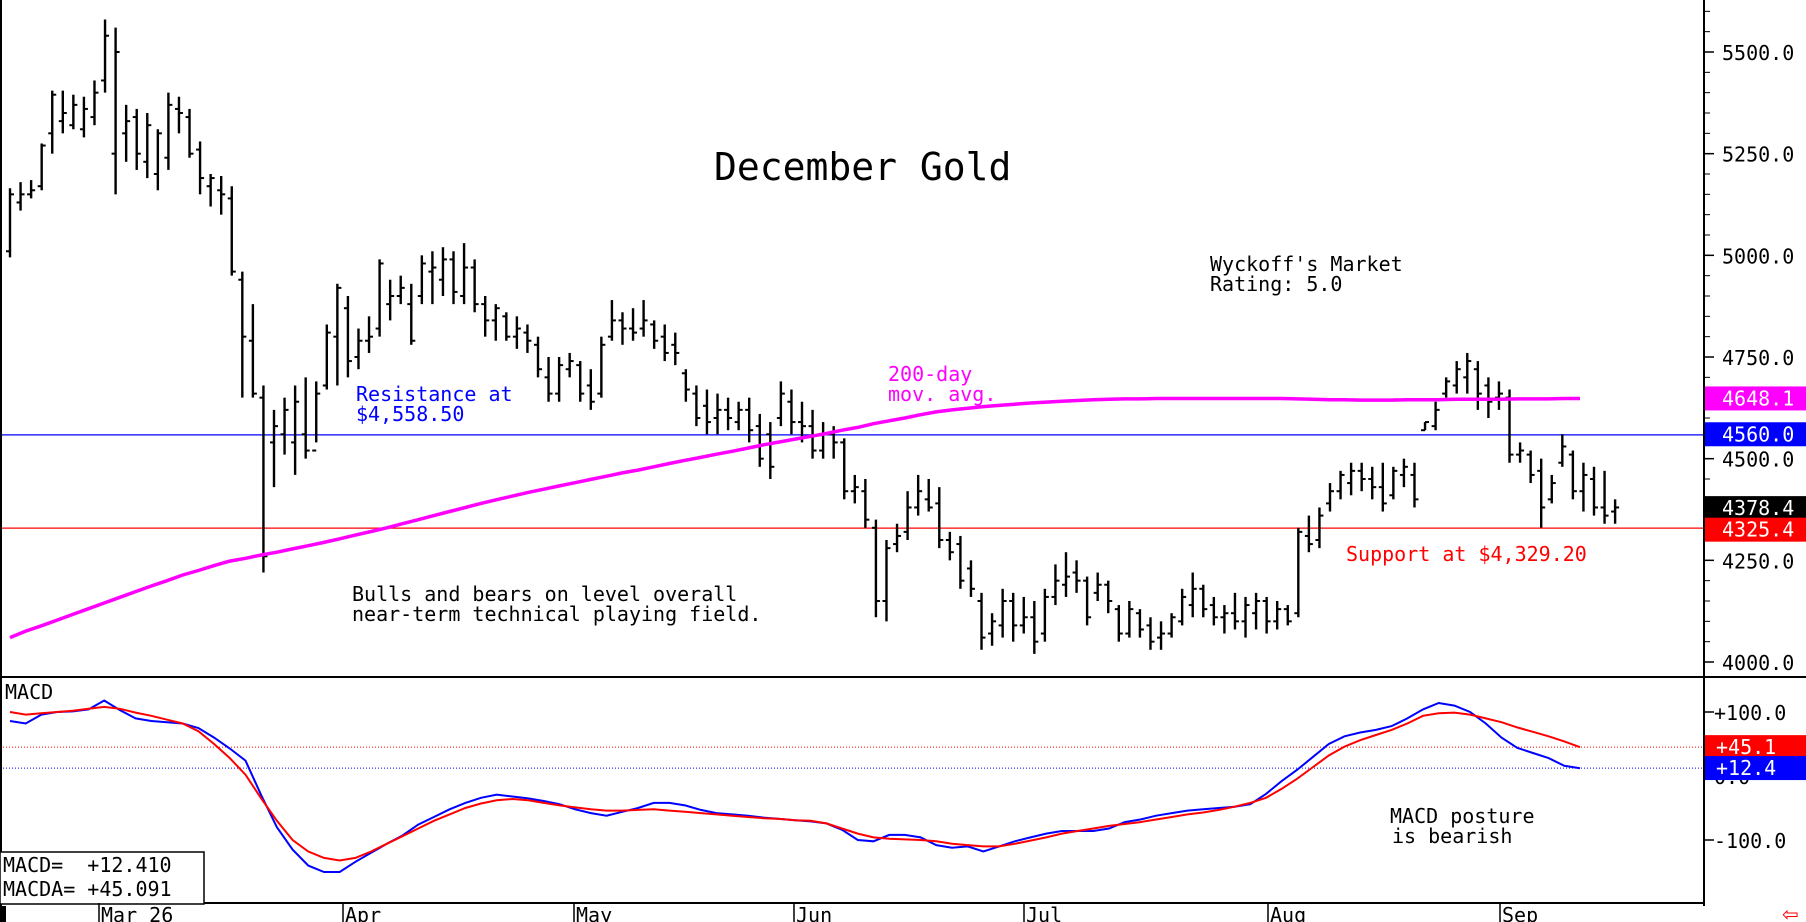 The image size is (1806, 922). Describe the element at coordinates (1755, 747) in the screenshot. I see `macd-value-tag` at that location.